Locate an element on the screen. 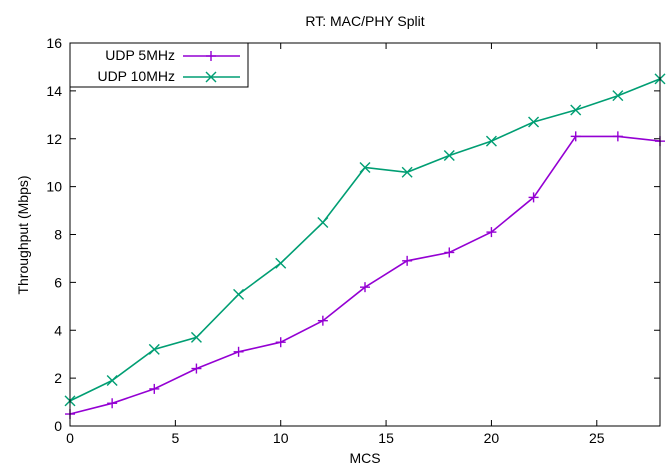 This screenshot has width=669, height=470. legend-samples is located at coordinates (211, 67).